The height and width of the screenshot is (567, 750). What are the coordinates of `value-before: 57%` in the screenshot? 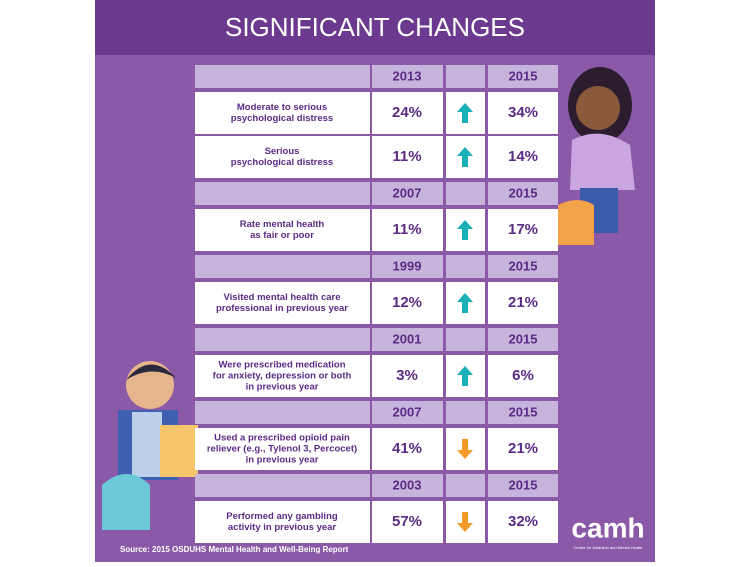 It's located at (407, 521).